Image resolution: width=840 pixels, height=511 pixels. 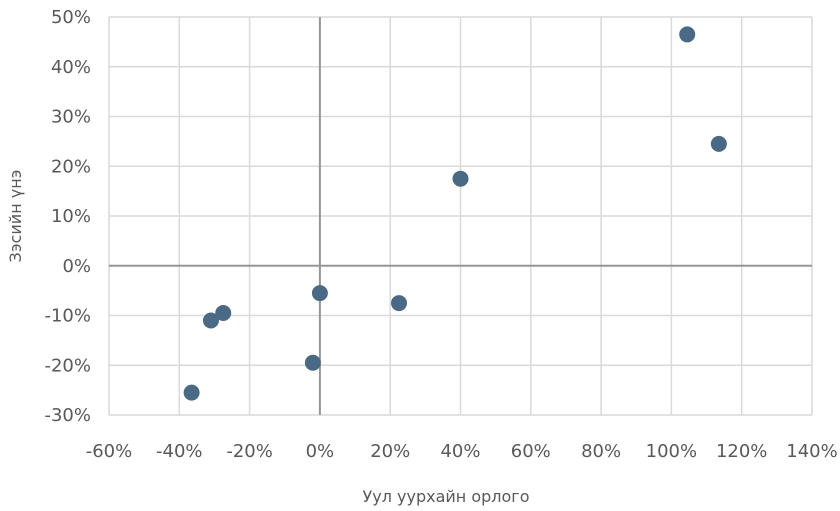 I want to click on y-axis-title: Зэсийн үнэ, so click(x=15, y=216).